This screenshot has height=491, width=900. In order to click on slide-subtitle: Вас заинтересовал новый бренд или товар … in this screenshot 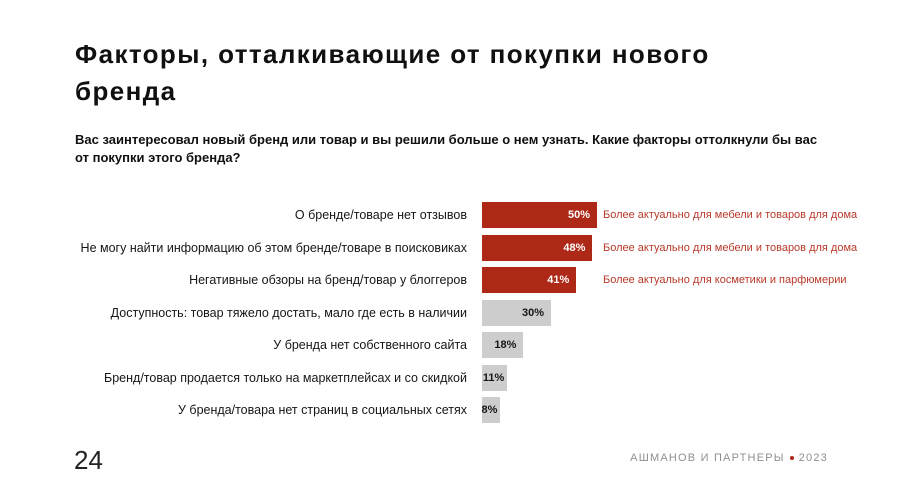, I will do `click(446, 148)`.